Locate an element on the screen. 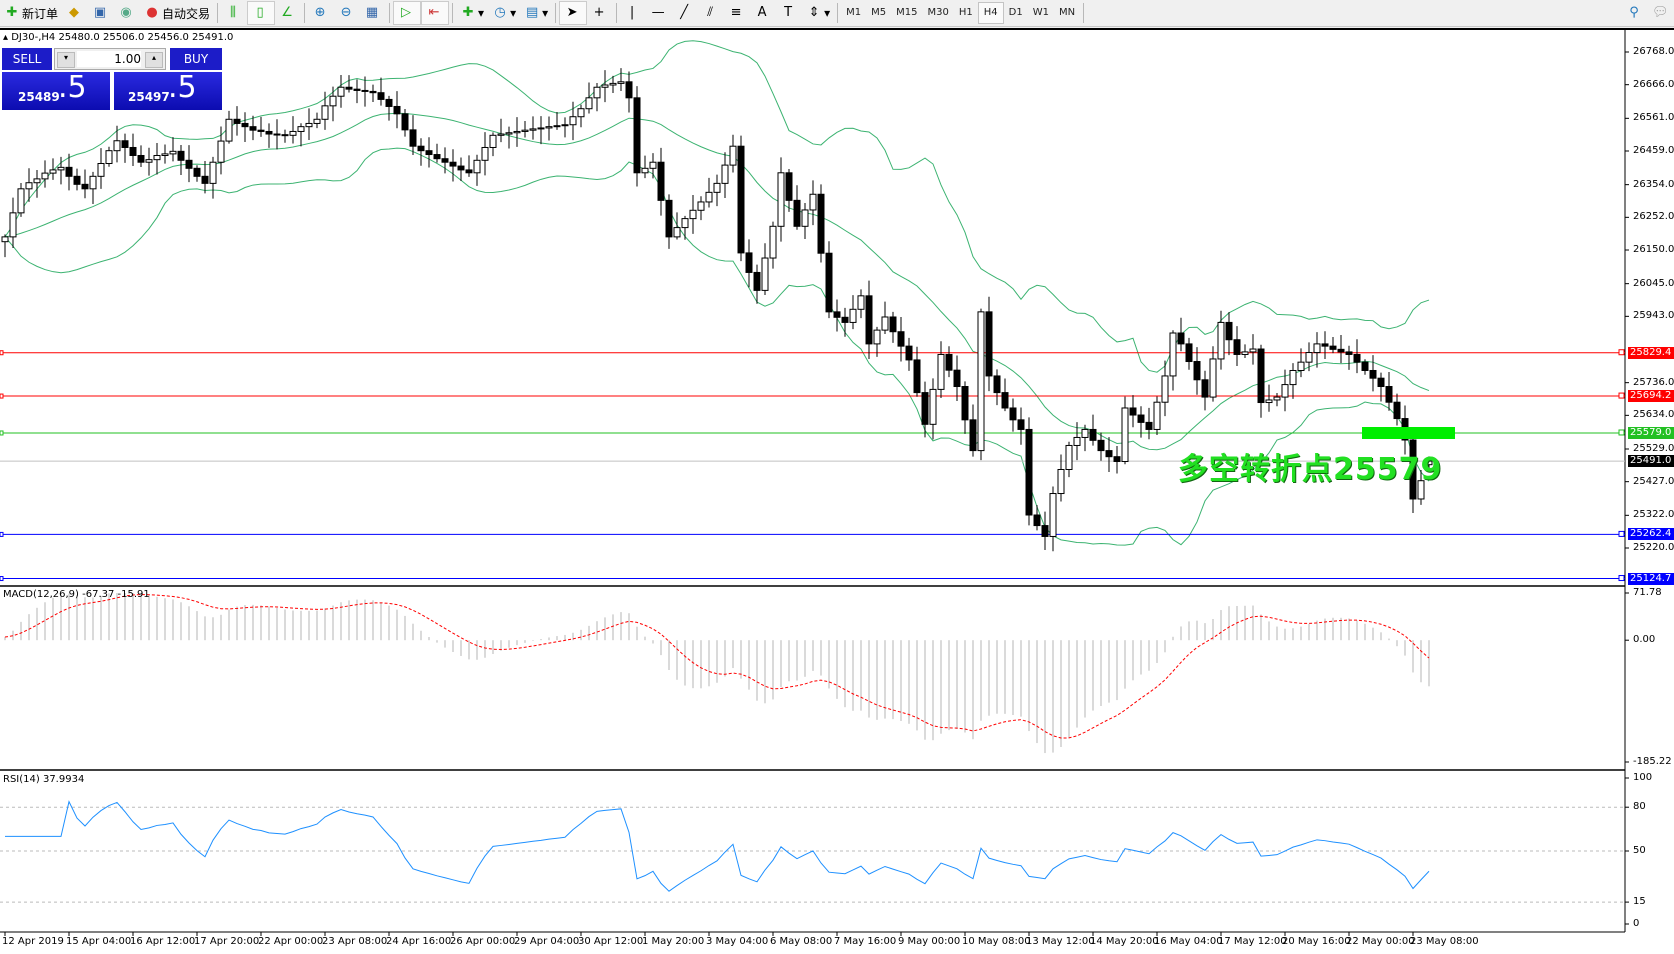  timeframe-w1: W1 is located at coordinates (1040, 12).